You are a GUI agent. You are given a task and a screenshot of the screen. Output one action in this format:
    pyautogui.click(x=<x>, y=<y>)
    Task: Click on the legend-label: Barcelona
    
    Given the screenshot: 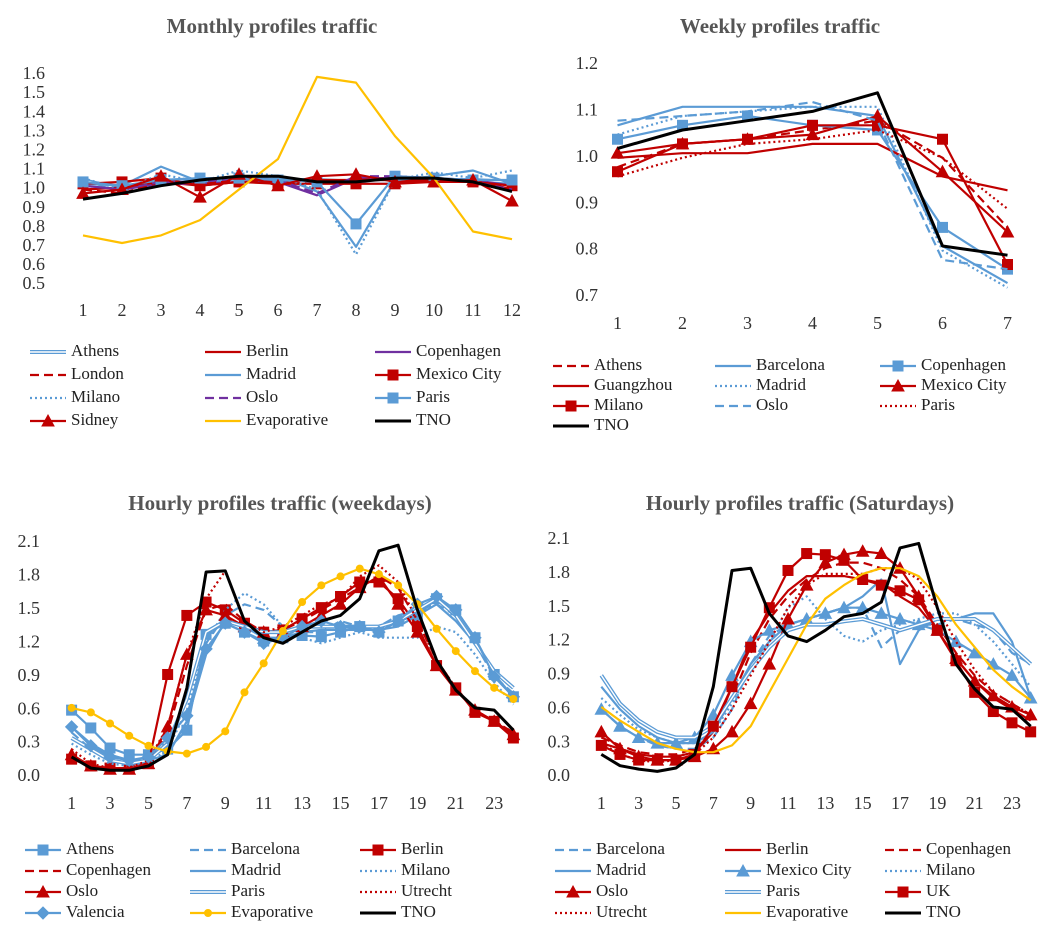 What is the action you would take?
    pyautogui.click(x=265, y=848)
    